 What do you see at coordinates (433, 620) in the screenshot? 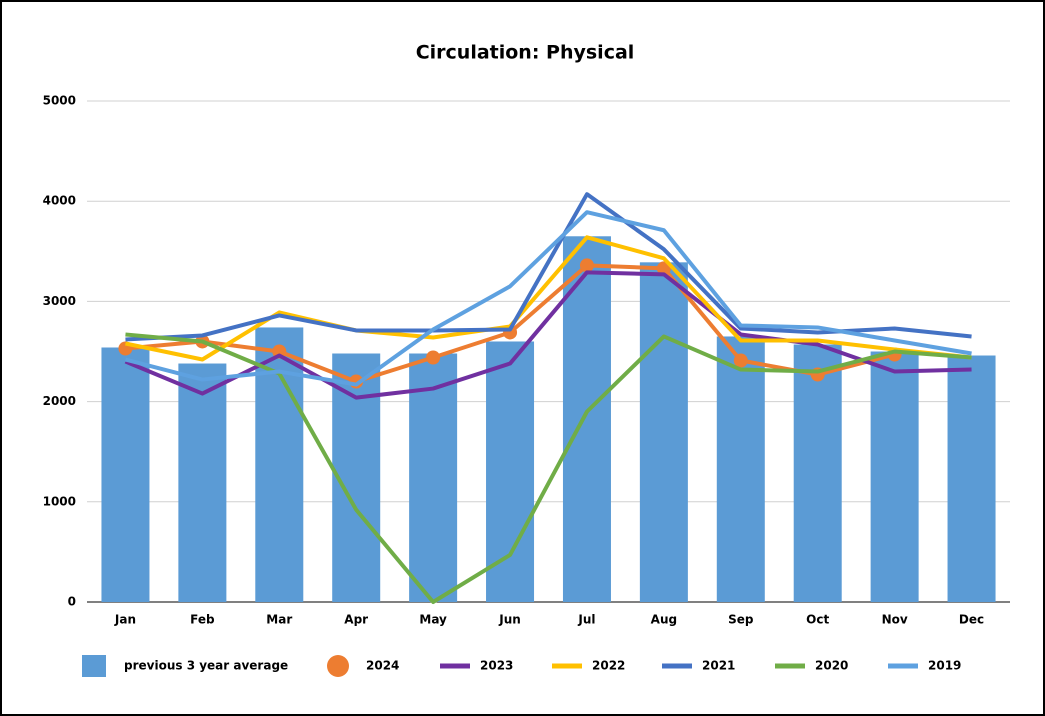
I see `x-tick-label: May` at bounding box center [433, 620].